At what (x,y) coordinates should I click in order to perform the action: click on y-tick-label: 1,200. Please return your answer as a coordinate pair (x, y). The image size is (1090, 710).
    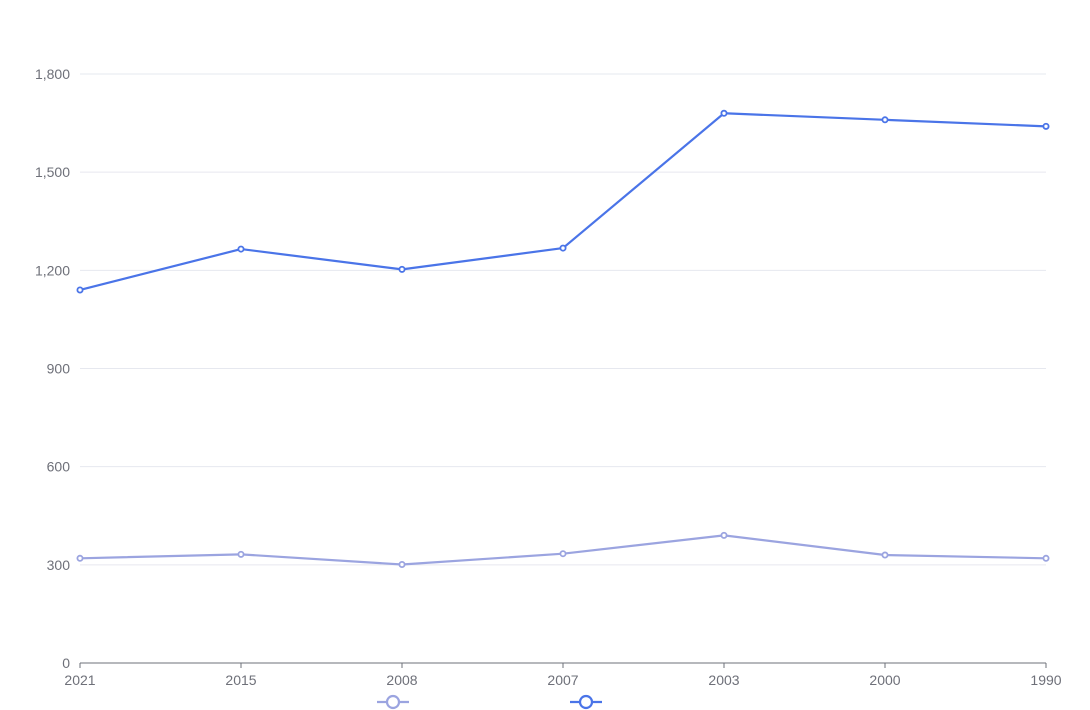
    Looking at the image, I should click on (52, 270).